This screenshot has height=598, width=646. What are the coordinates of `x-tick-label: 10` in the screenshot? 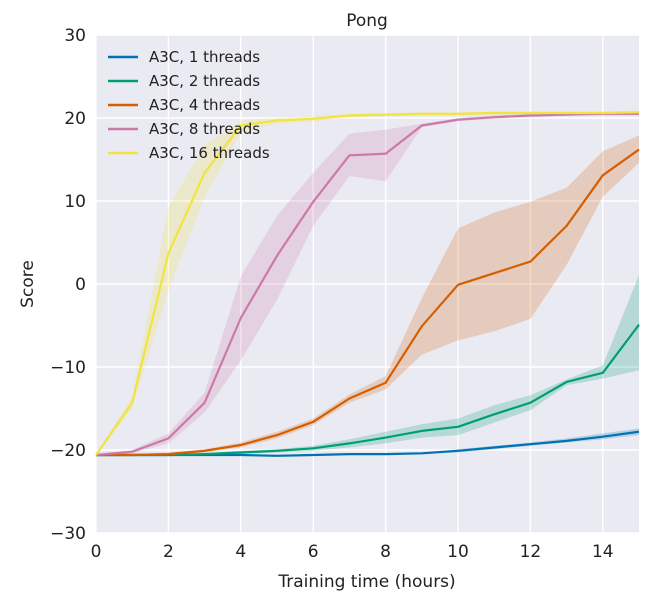 It's located at (458, 552).